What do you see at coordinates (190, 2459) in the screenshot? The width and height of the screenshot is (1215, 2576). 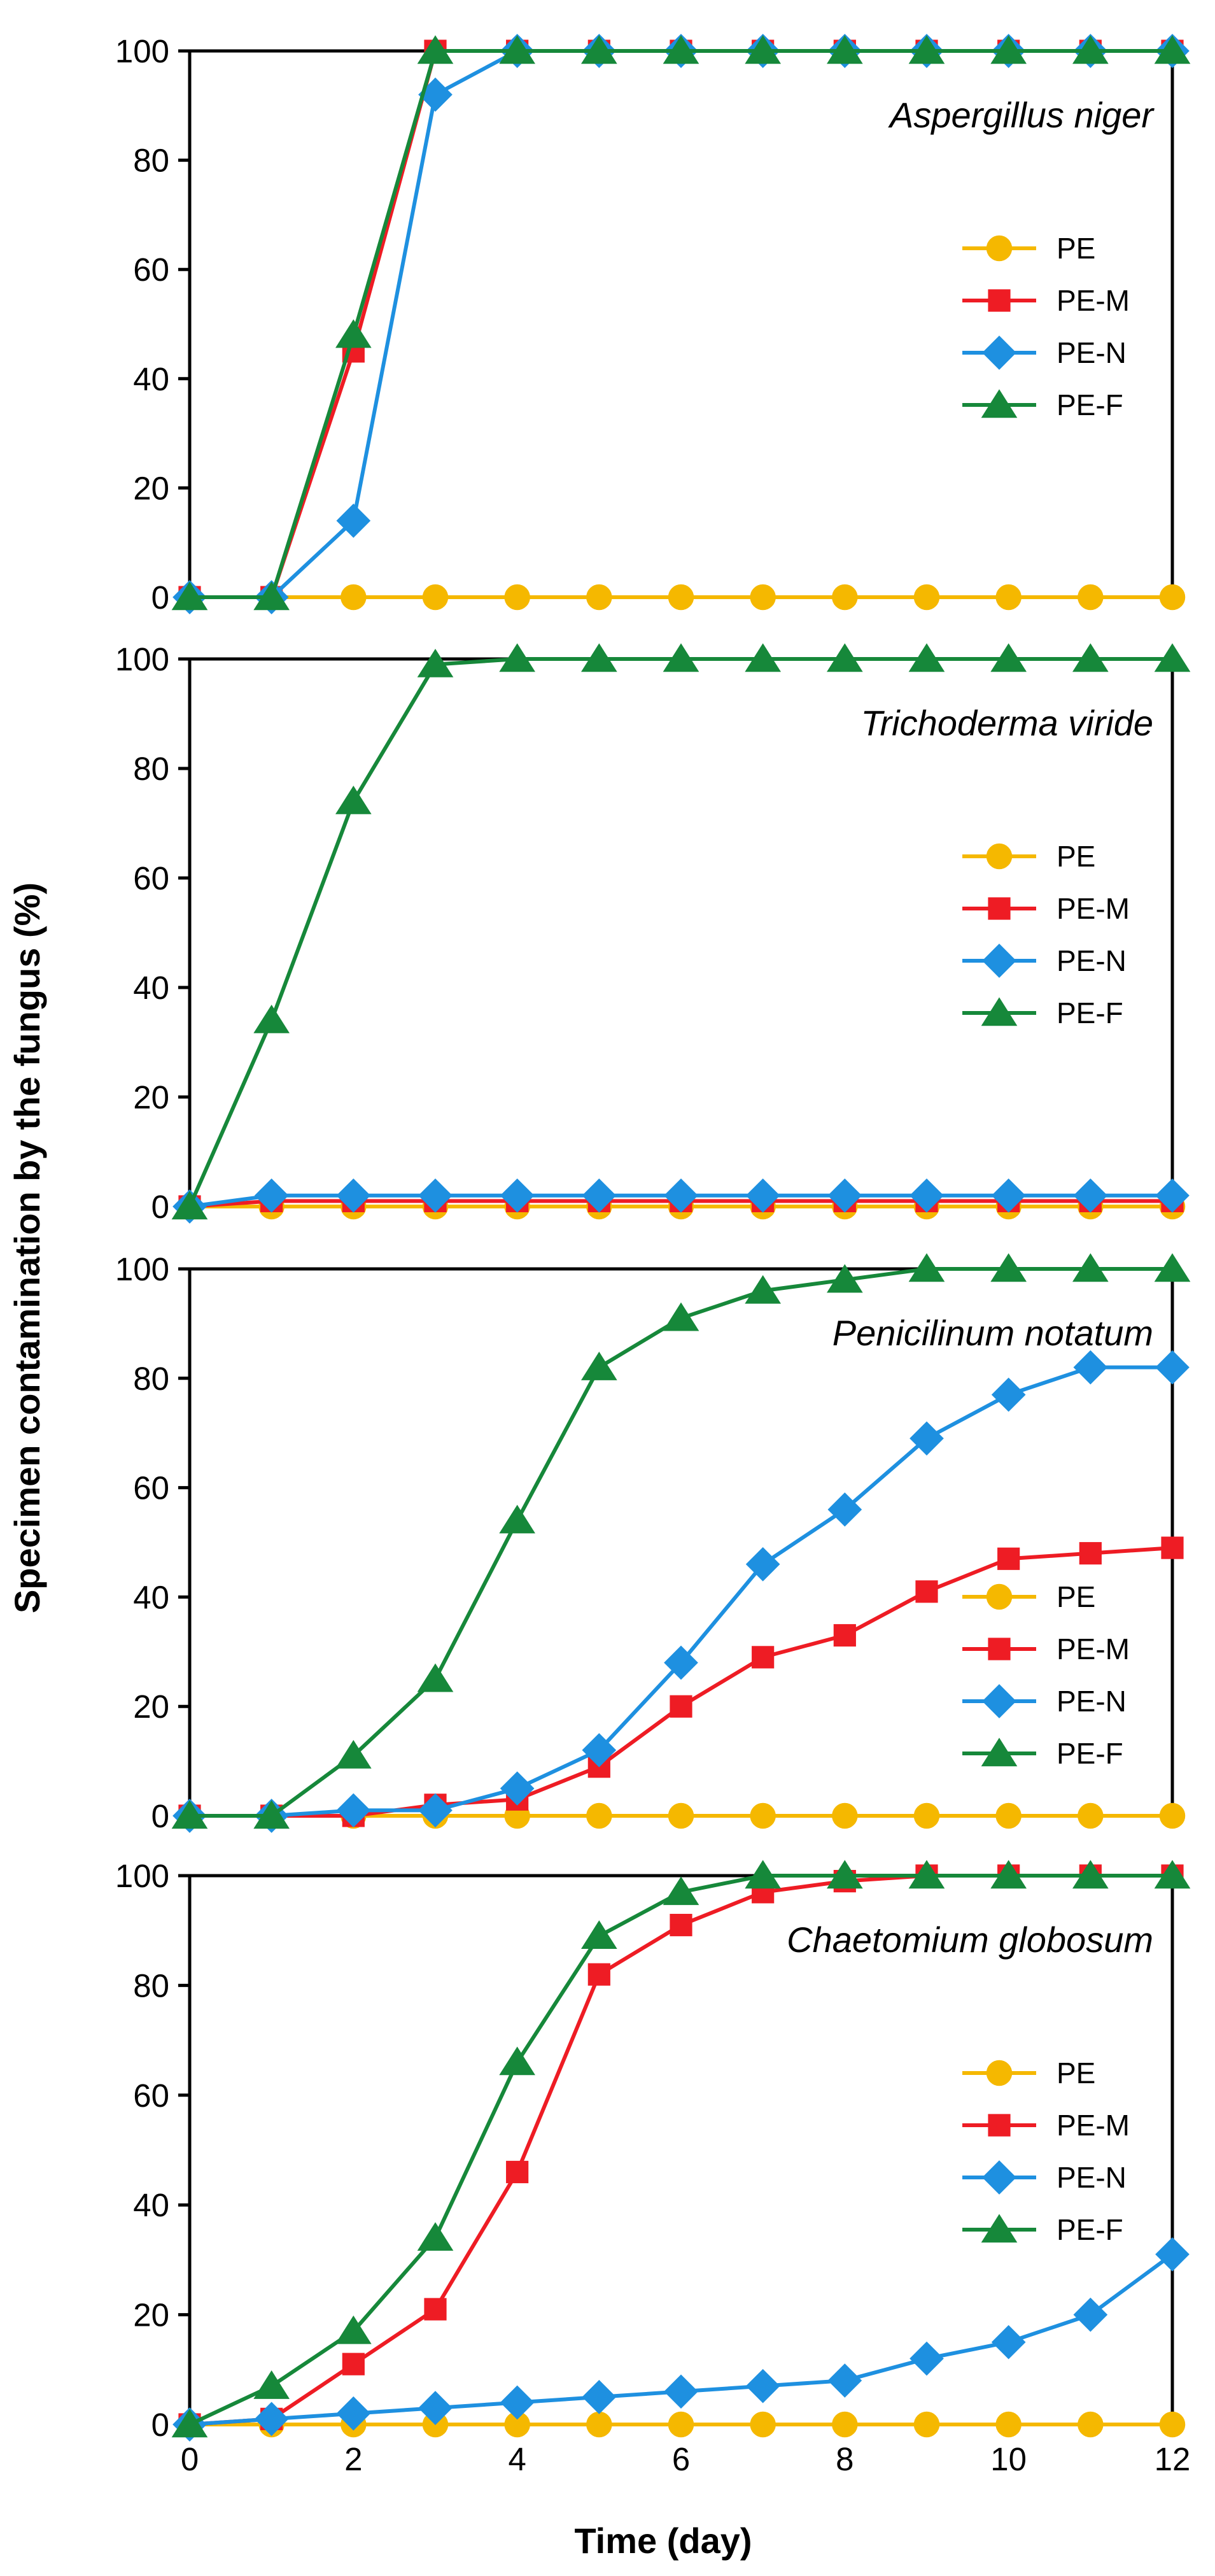 I see `x-tick-label: 0` at bounding box center [190, 2459].